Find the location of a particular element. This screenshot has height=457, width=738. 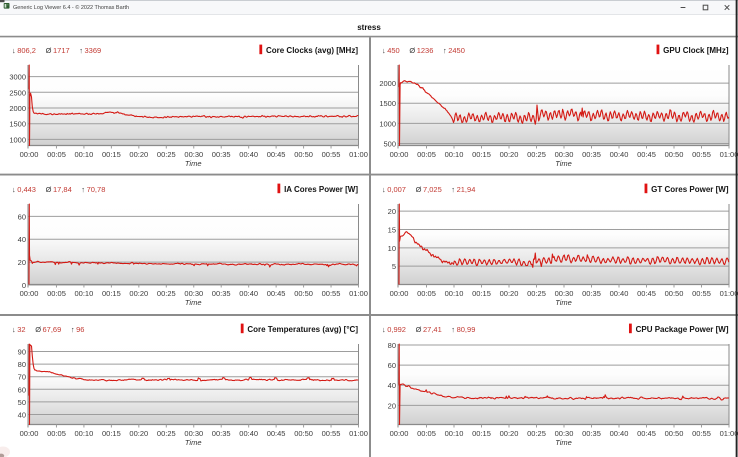

svg-text: 806,2 is located at coordinates (26, 50).